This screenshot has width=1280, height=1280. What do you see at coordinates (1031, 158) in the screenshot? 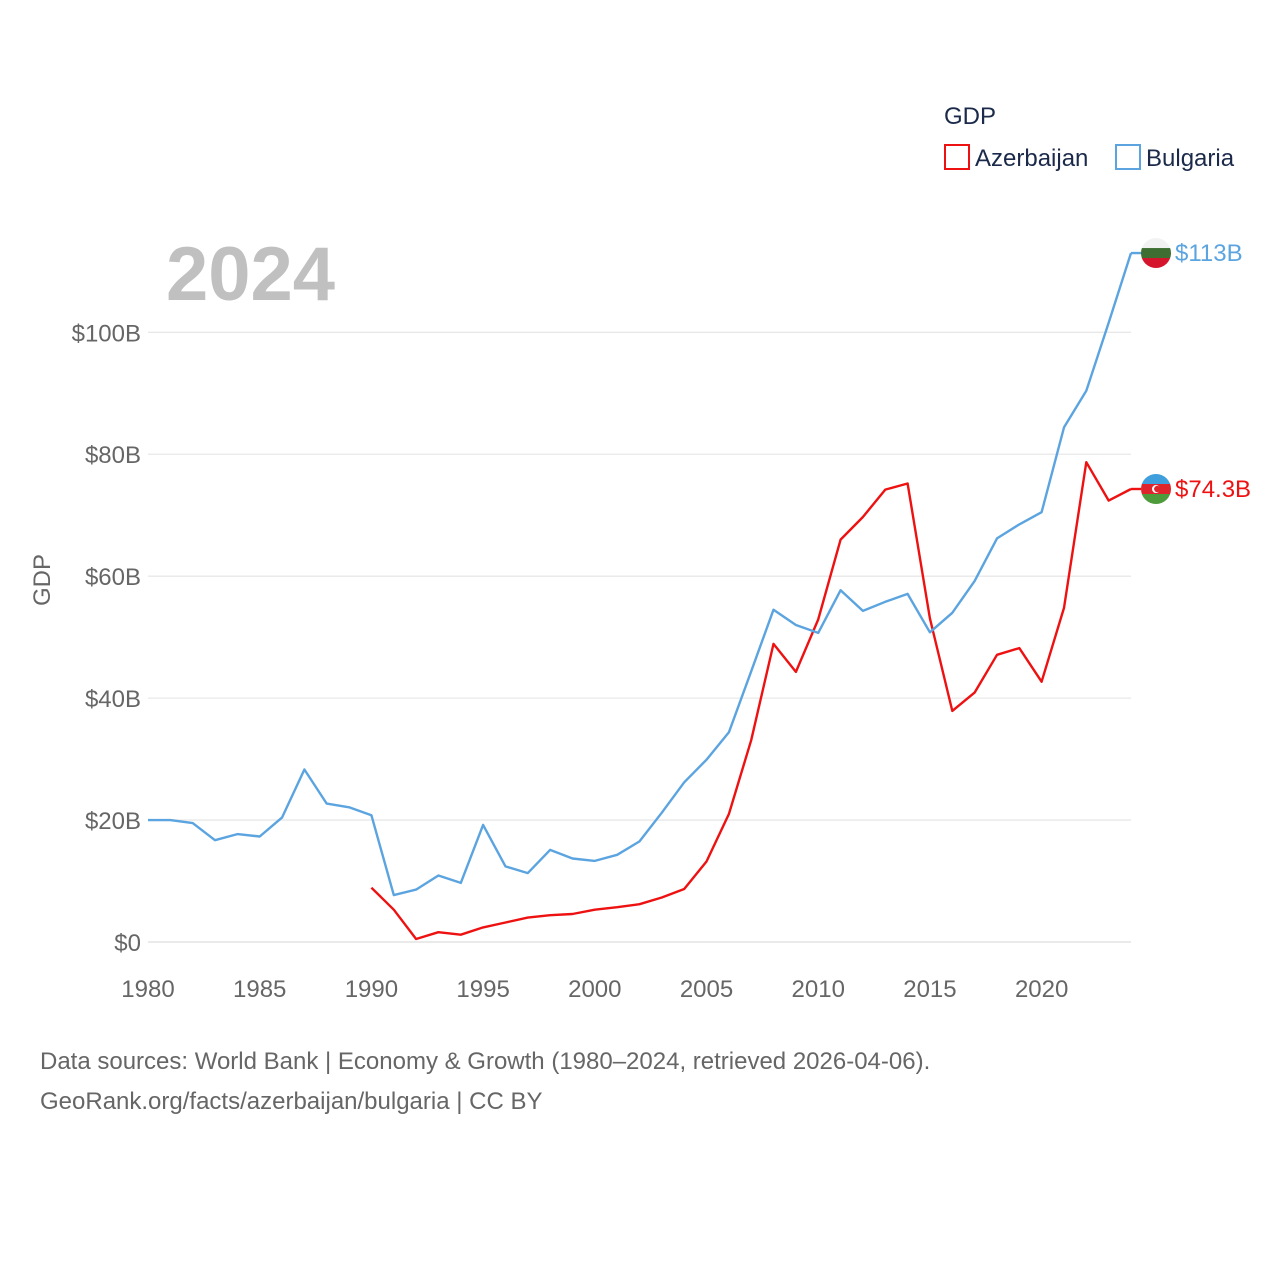
I see `legend-label-azerbaijan: Azerbaijan` at bounding box center [1031, 158].